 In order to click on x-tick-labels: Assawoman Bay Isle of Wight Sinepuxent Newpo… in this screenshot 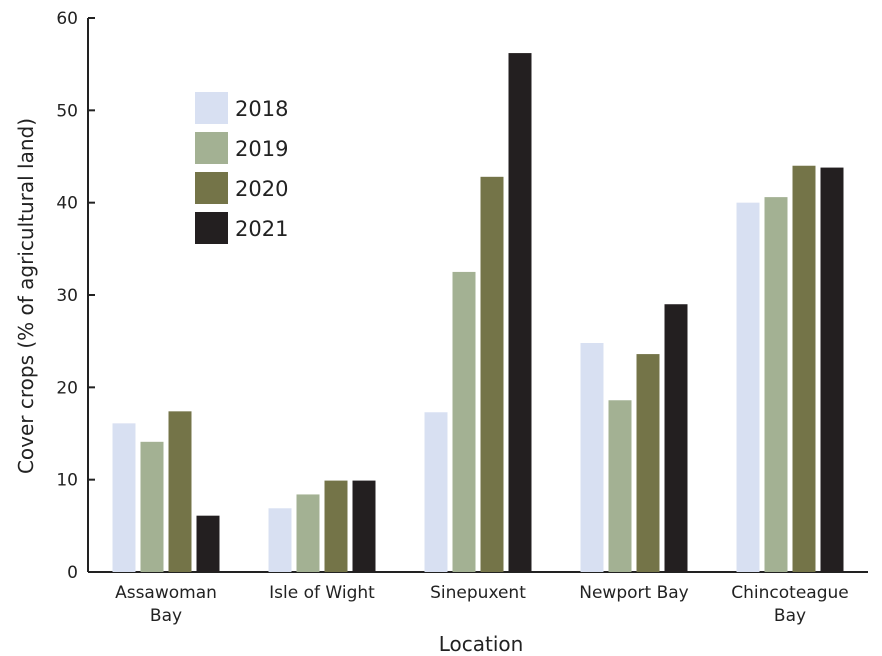, I will do `click(482, 604)`.